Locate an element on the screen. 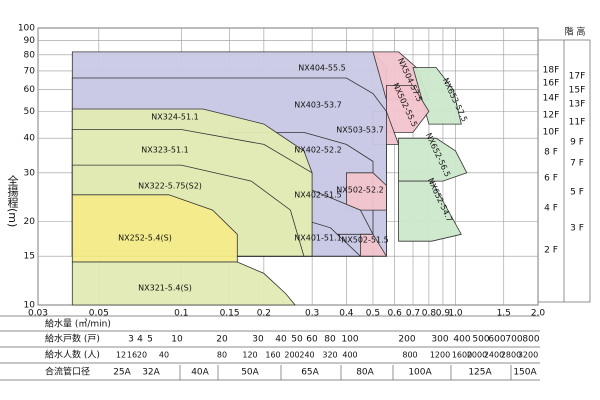 The width and height of the screenshot is (600, 400). x-tick-label: 0.05 is located at coordinates (99, 314).